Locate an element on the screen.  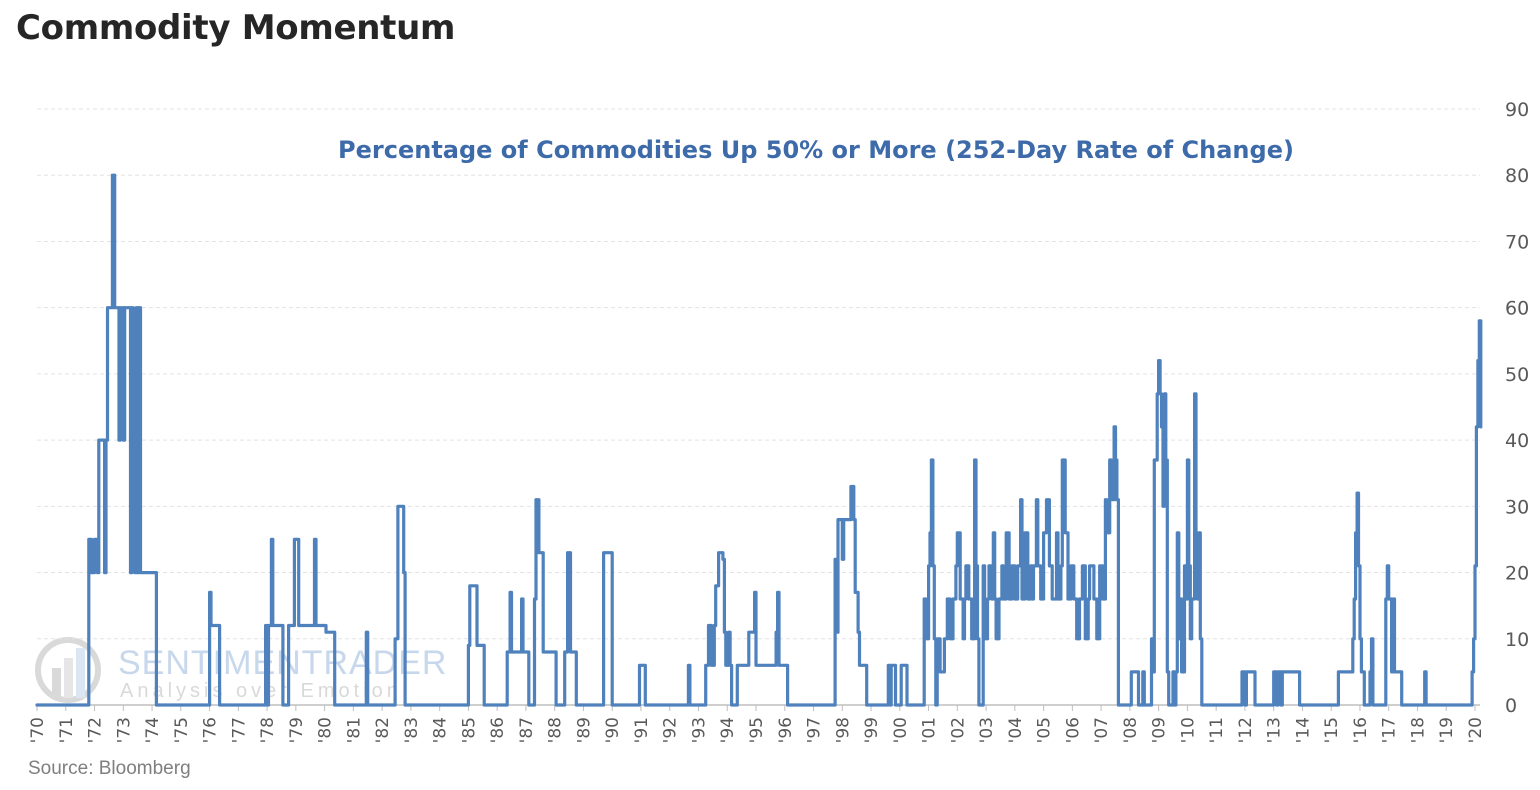
watermark-logo-icon is located at coordinates (68, 670).